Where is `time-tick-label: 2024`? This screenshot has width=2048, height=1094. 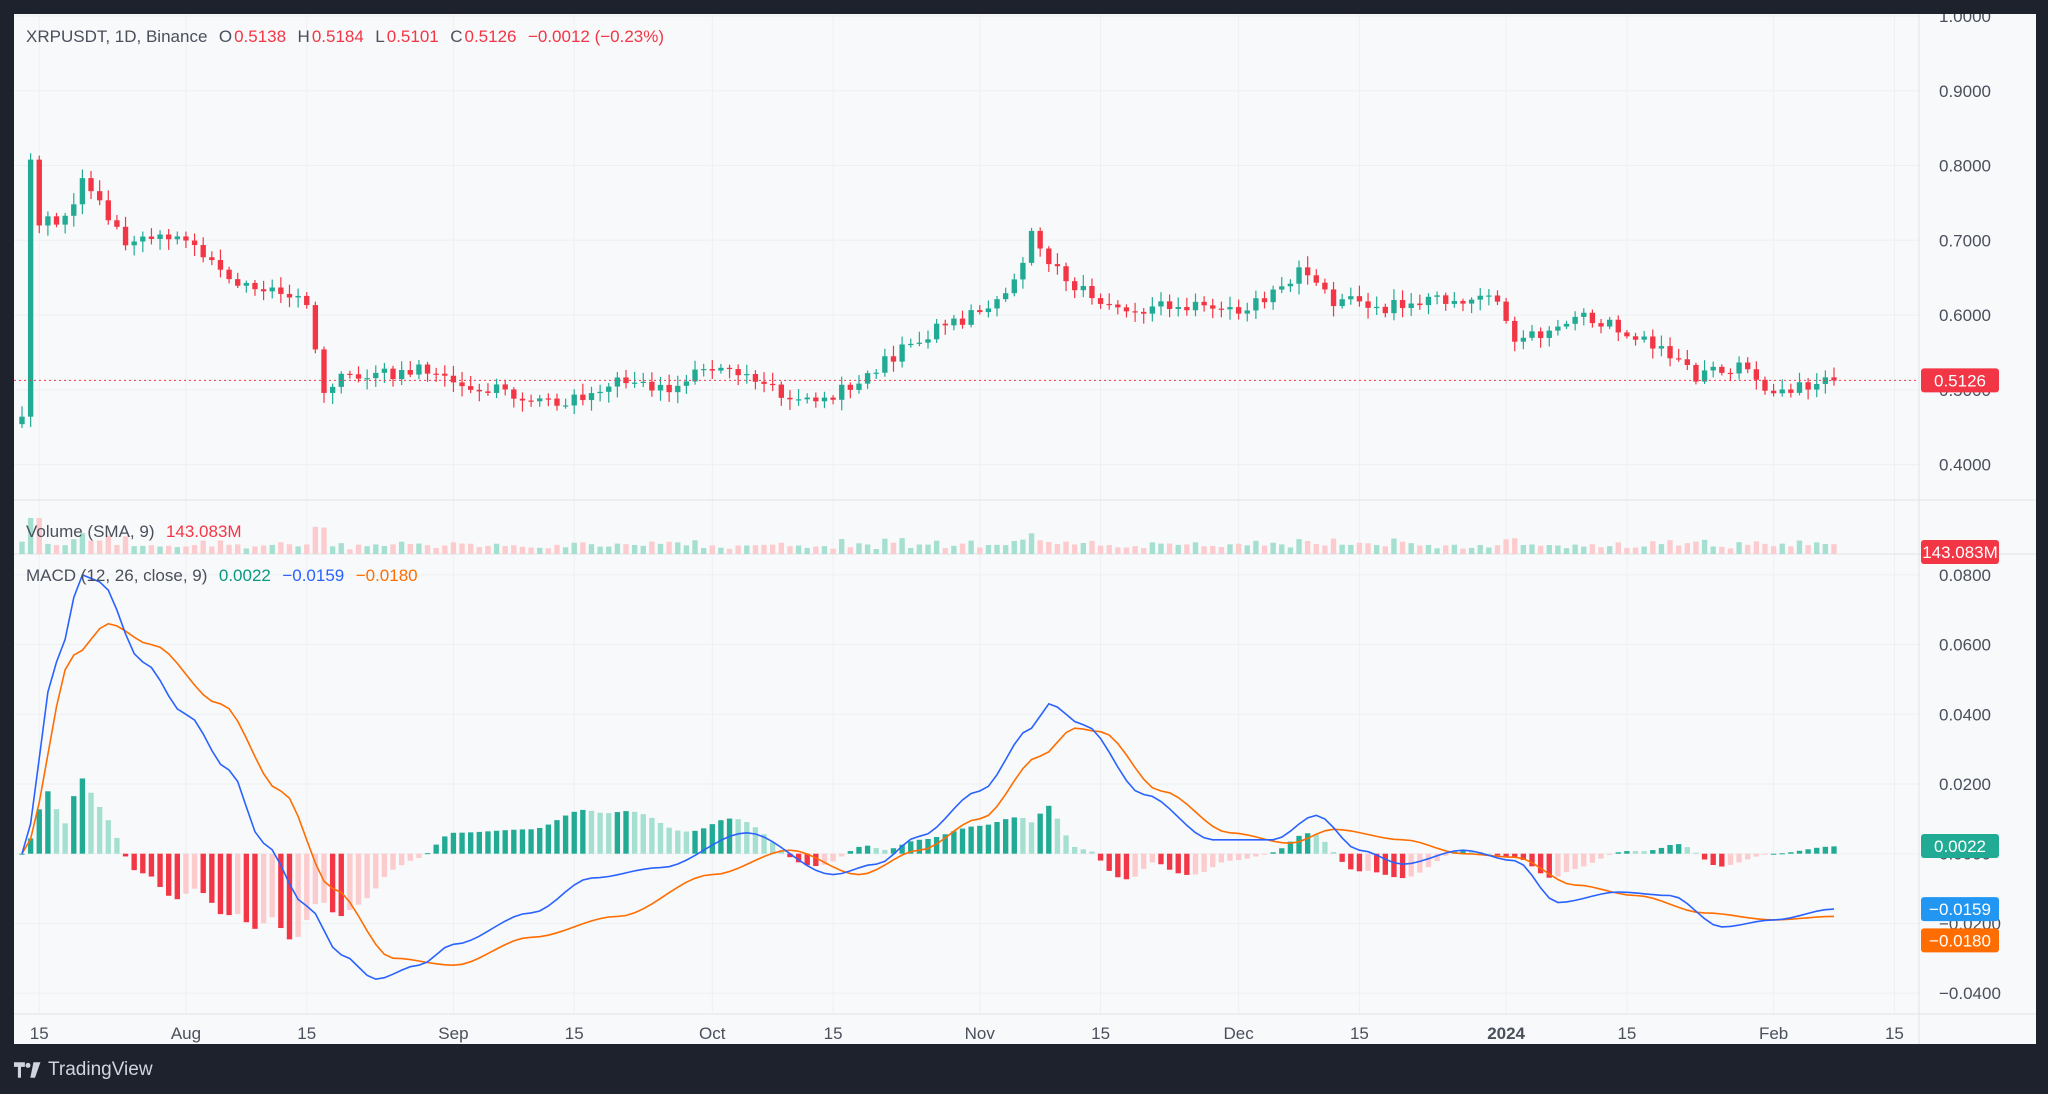
time-tick-label: 2024 is located at coordinates (1506, 1033).